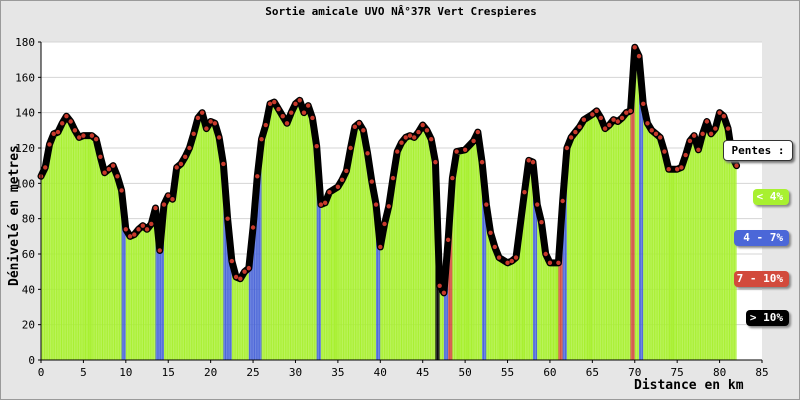 This screenshot has width=800, height=401. I want to click on y-tick-label: 20, so click(28, 325).